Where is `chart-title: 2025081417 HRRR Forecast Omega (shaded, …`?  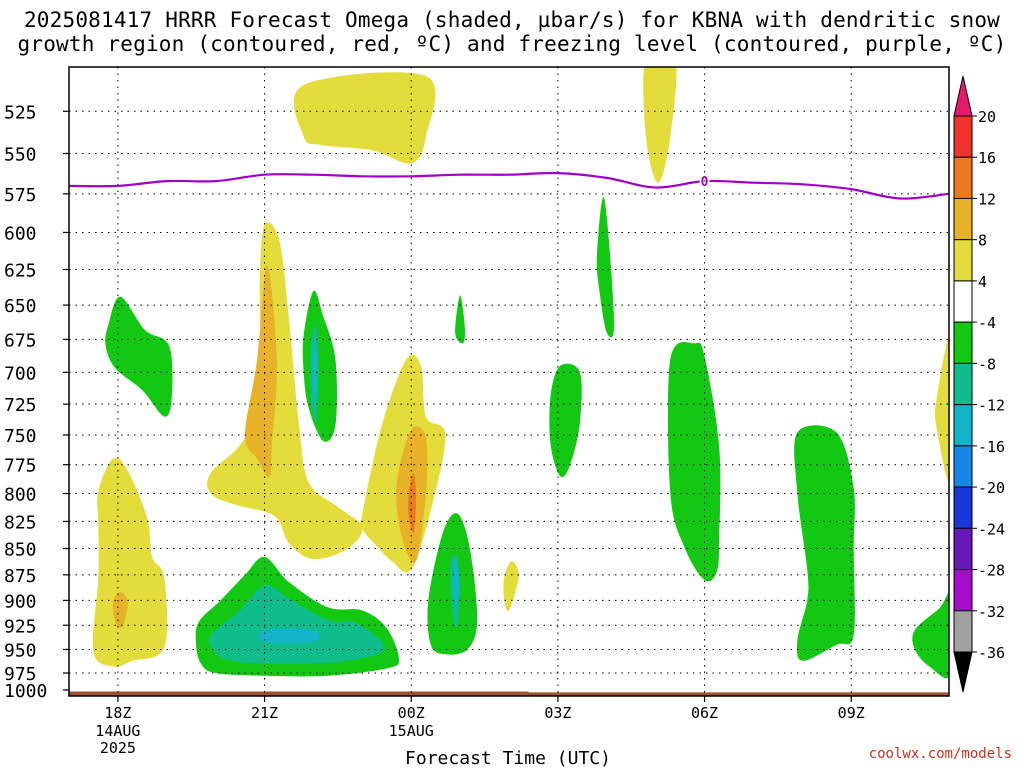
chart-title: 2025081417 HRRR Forecast Omega (shaded, … is located at coordinates (512, 32).